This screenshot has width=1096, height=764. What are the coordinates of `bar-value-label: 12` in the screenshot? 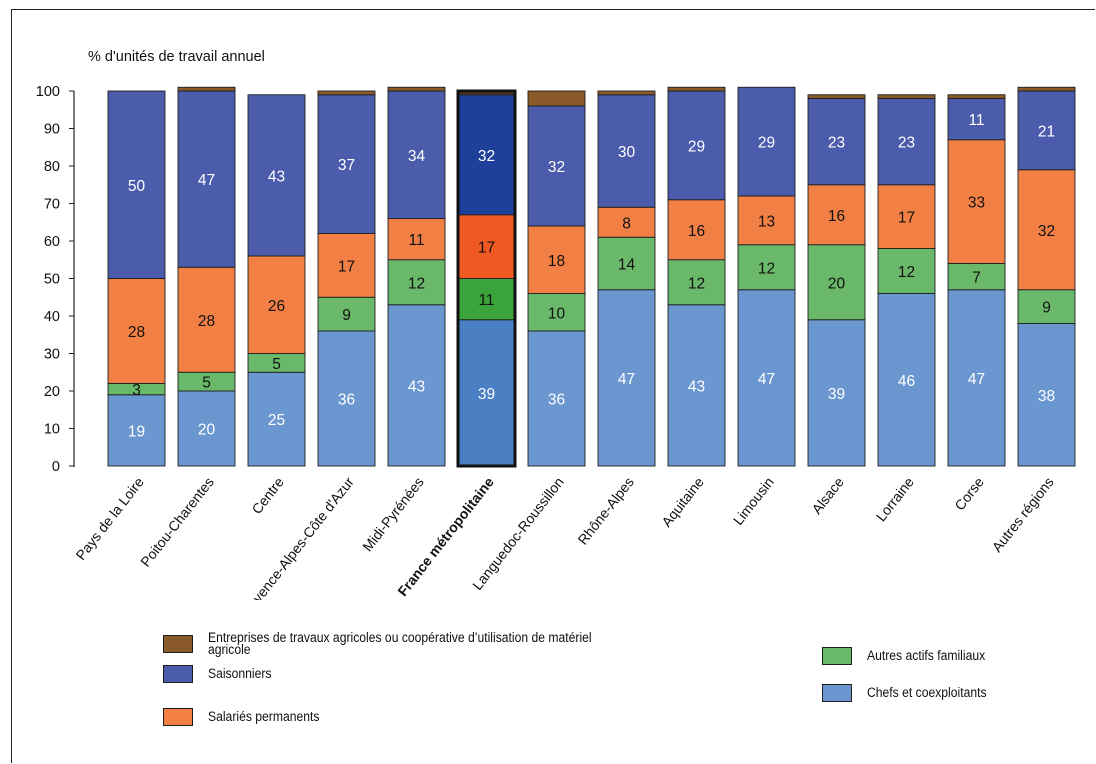 It's located at (416, 283).